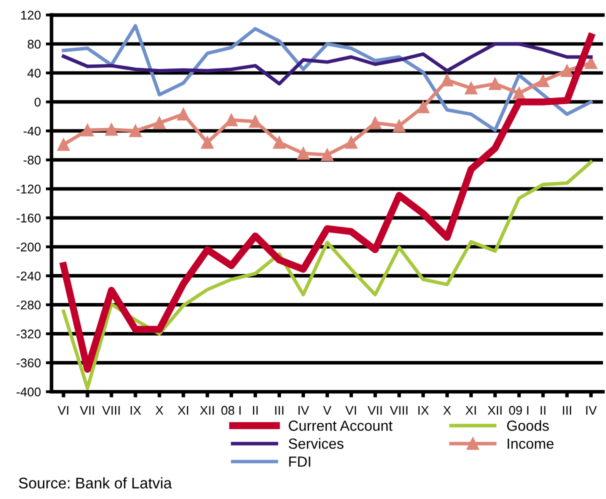  I want to click on y-tick-label: -200, so click(28, 247).